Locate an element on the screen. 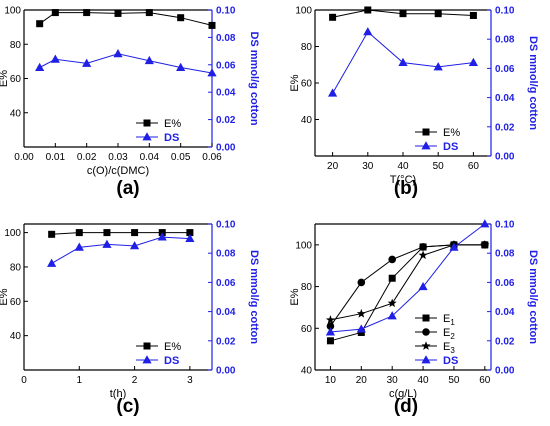  x-tick-label: 0 is located at coordinates (24, 380).